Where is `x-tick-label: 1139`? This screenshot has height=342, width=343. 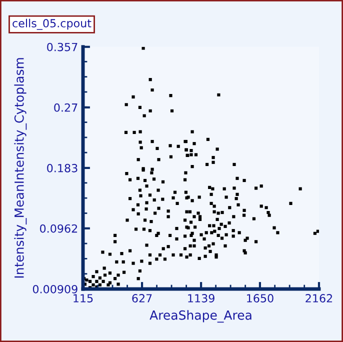 x-tick-label: 1139 is located at coordinates (201, 298).